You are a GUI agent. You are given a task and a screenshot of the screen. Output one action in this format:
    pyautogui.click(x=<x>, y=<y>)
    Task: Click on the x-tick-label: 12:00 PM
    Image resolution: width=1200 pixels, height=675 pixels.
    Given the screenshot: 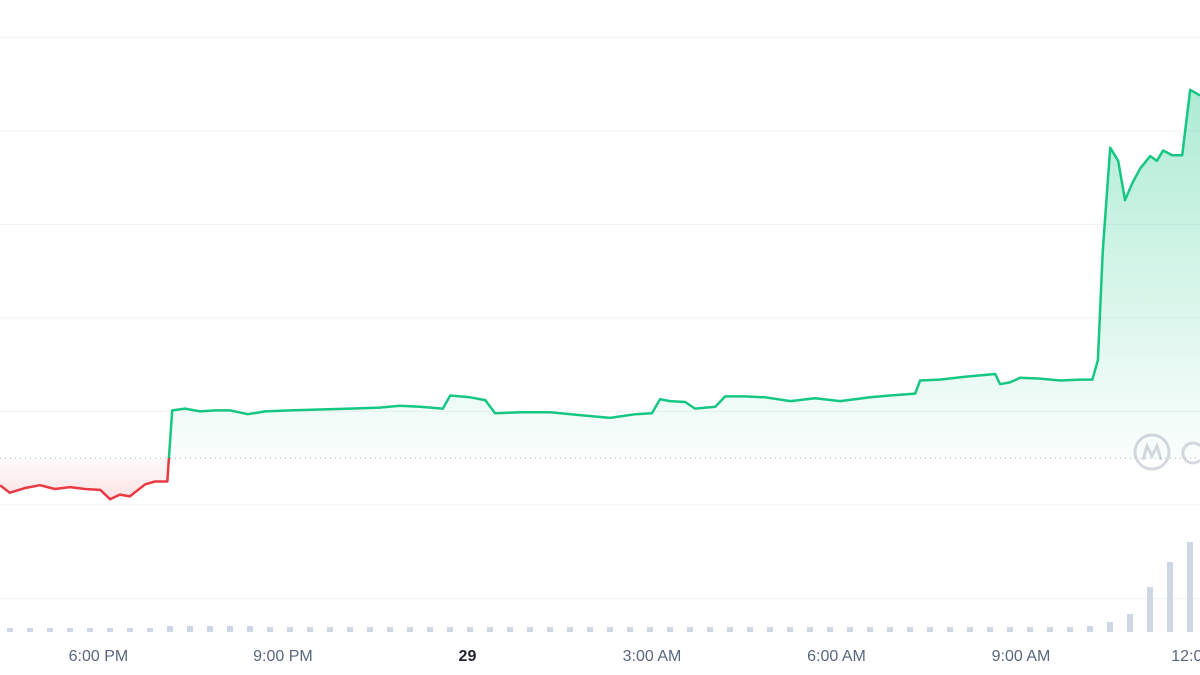 What is the action you would take?
    pyautogui.click(x=1185, y=656)
    